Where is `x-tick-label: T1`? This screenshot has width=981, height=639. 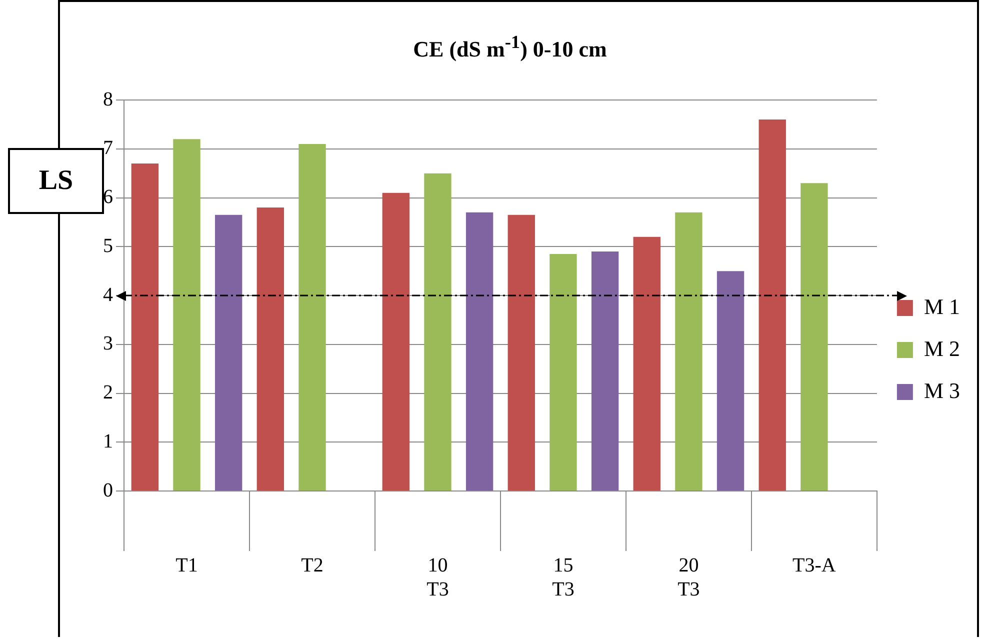
x-tick-label: T1 is located at coordinates (187, 565).